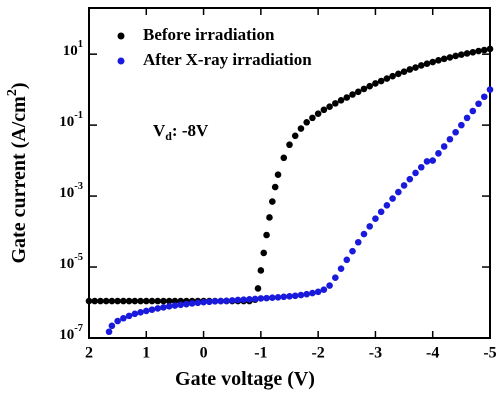 This screenshot has width=500, height=395. I want to click on legend-label: Before irradiation, so click(209, 34).